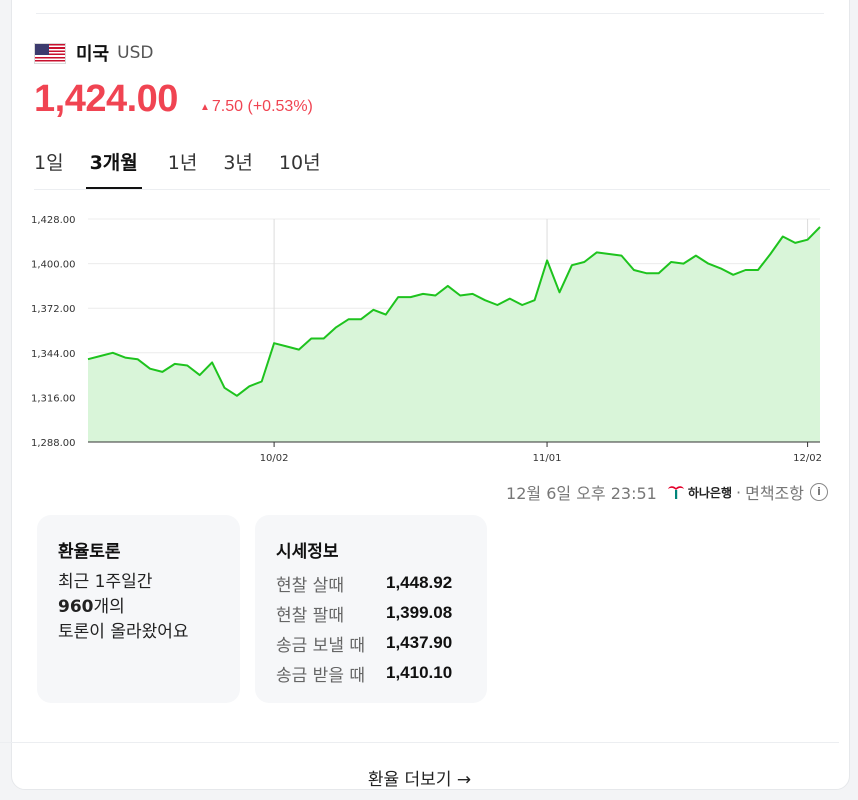 This screenshot has width=858, height=800. What do you see at coordinates (299, 163) in the screenshot?
I see `tab-10-years: 10년` at bounding box center [299, 163].